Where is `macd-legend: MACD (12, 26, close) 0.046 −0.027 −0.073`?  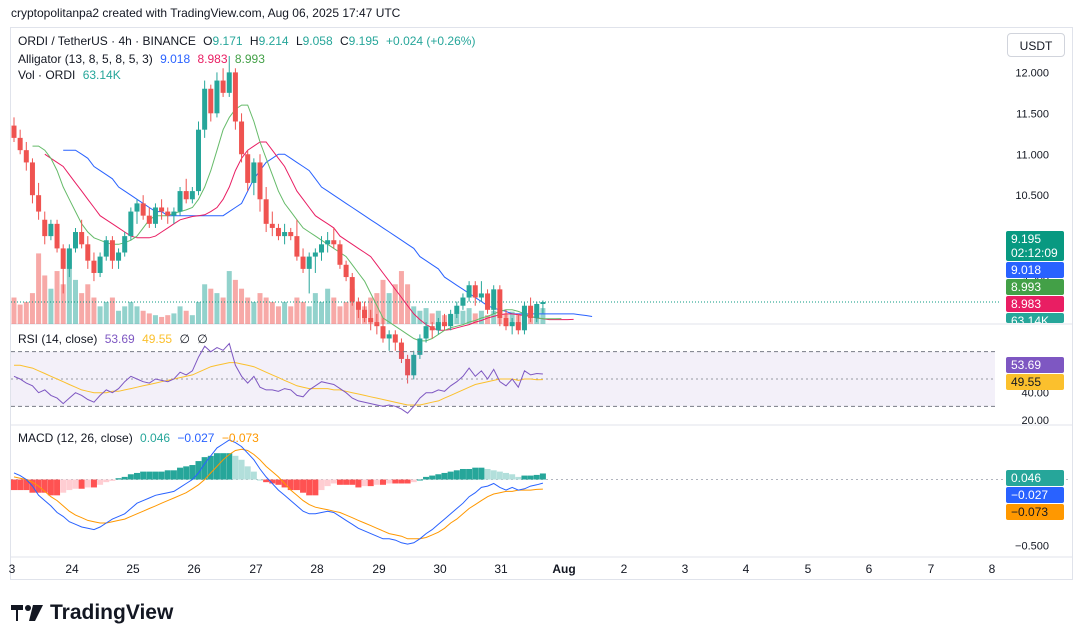 macd-legend: MACD (12, 26, close) 0.046 −0.027 −0.073 is located at coordinates (140, 438).